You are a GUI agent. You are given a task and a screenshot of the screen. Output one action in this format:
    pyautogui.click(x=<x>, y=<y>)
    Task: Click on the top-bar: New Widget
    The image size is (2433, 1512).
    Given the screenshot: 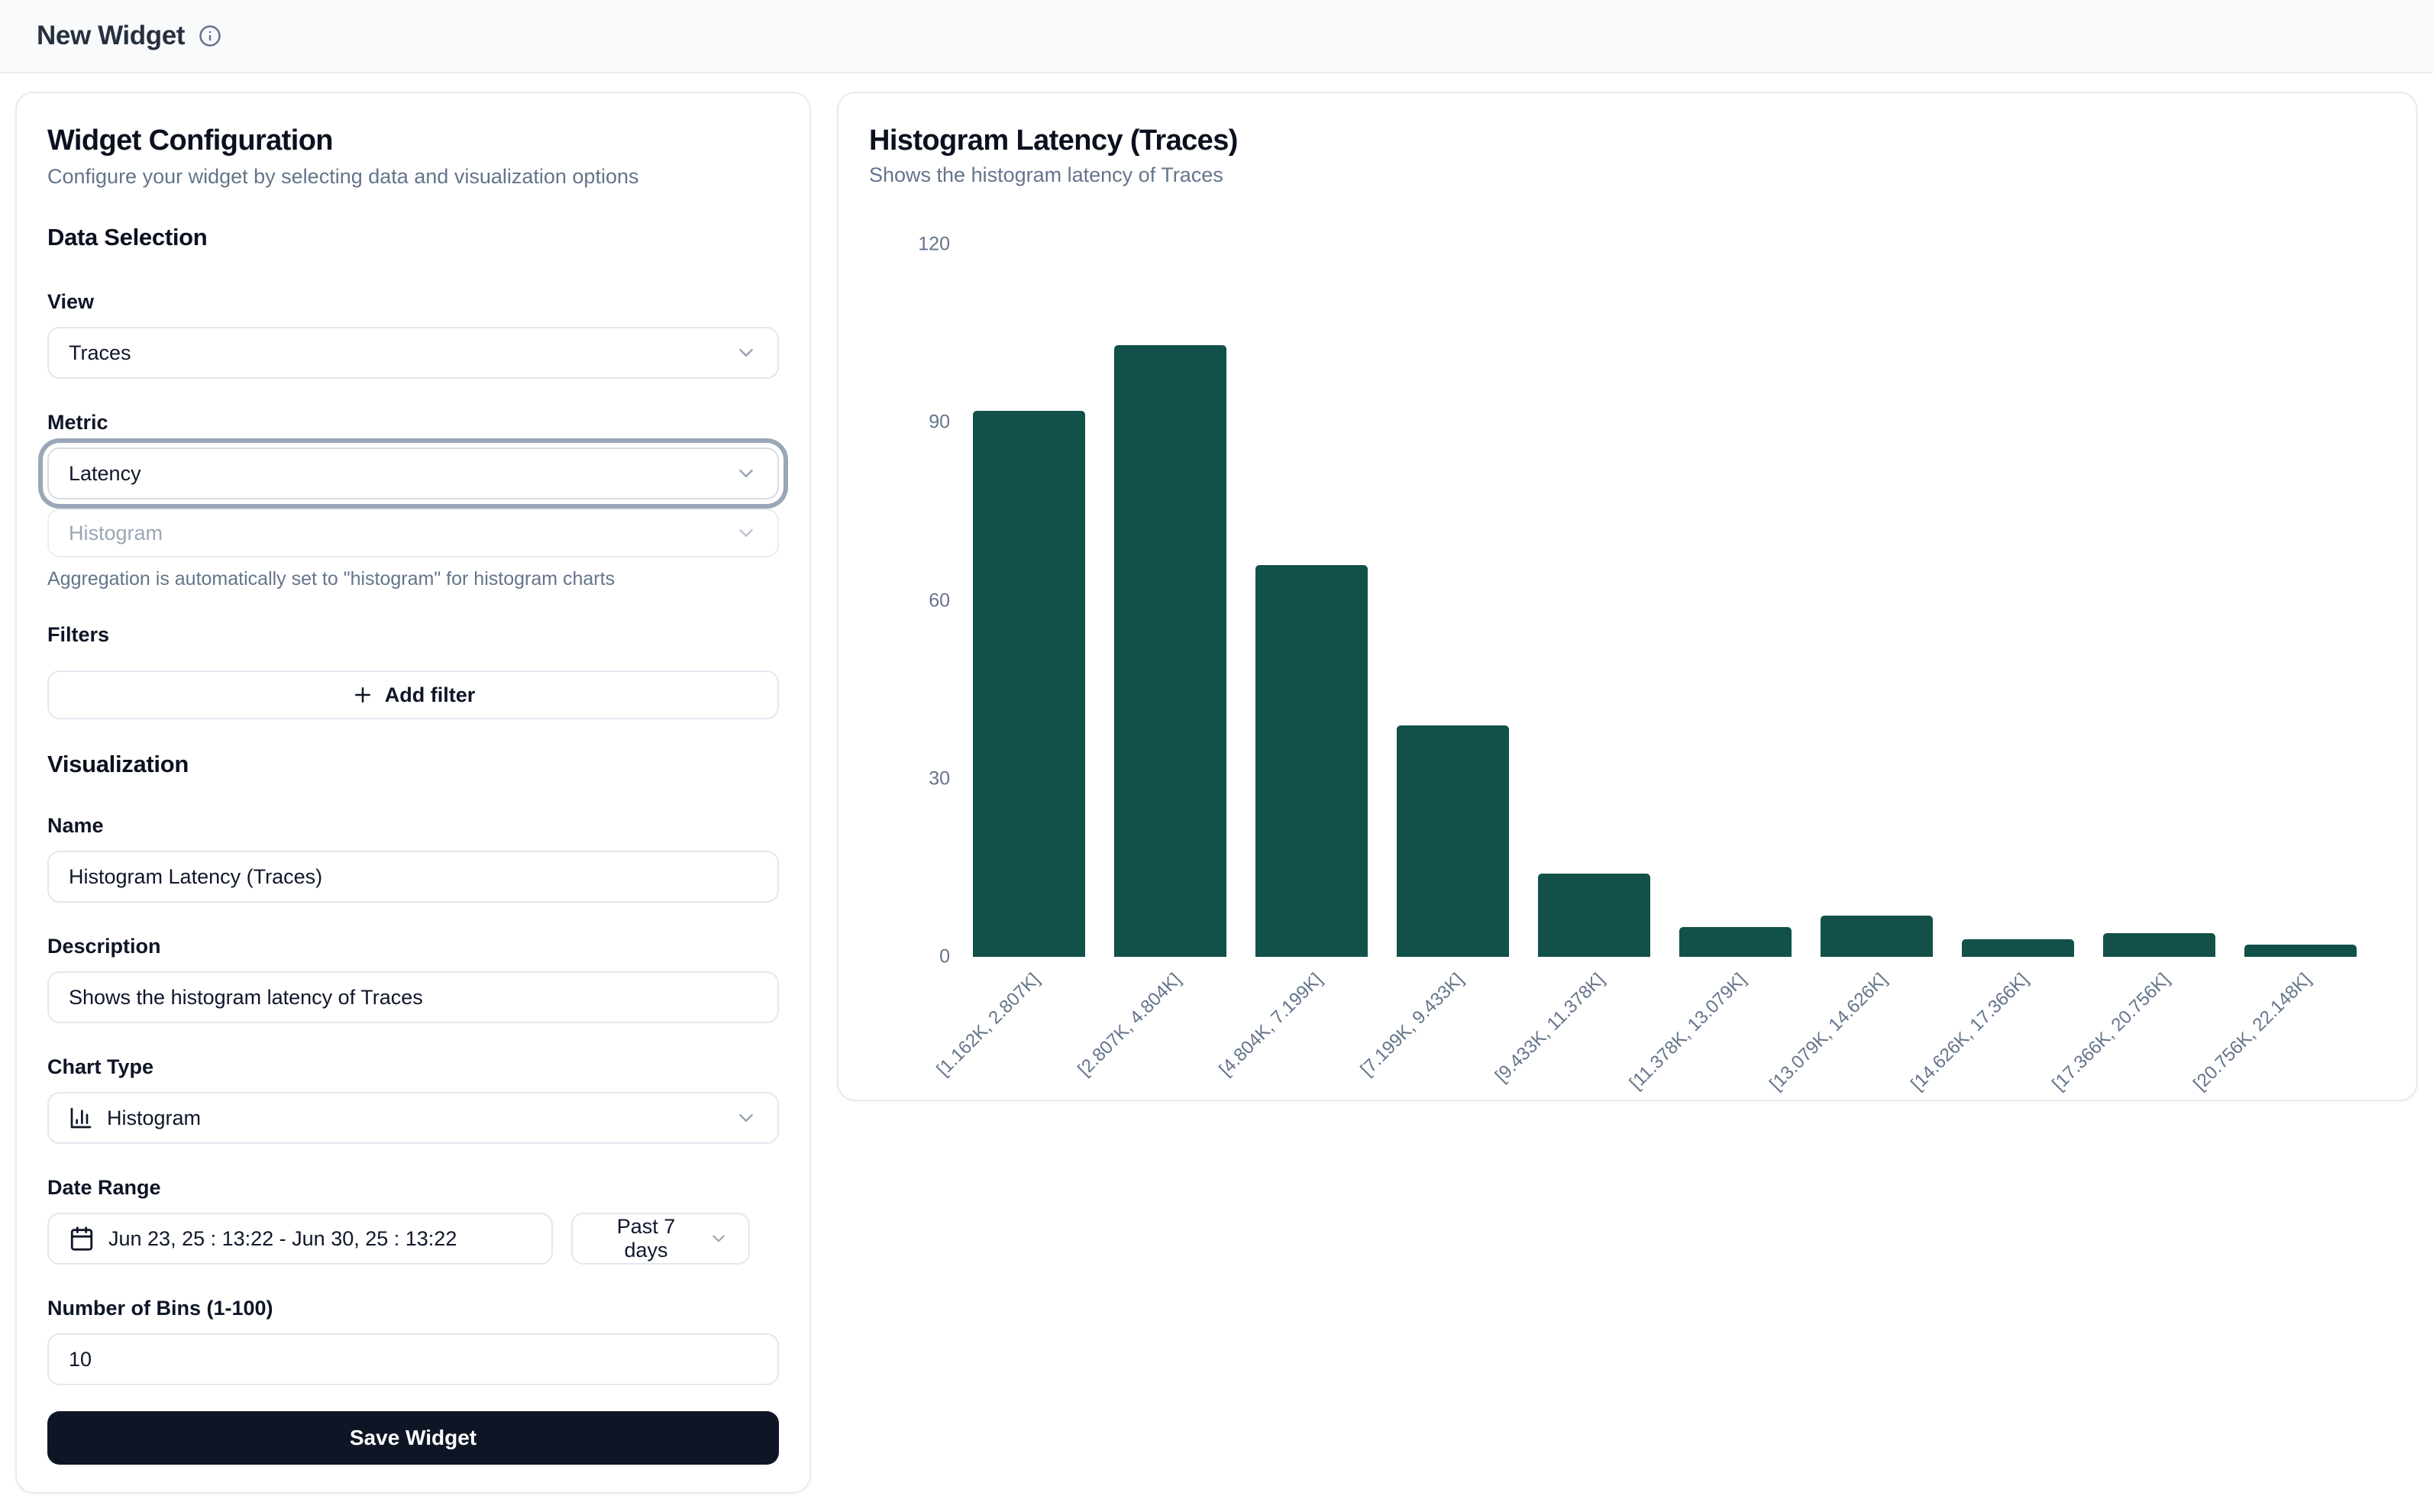 What is the action you would take?
    pyautogui.click(x=1216, y=37)
    